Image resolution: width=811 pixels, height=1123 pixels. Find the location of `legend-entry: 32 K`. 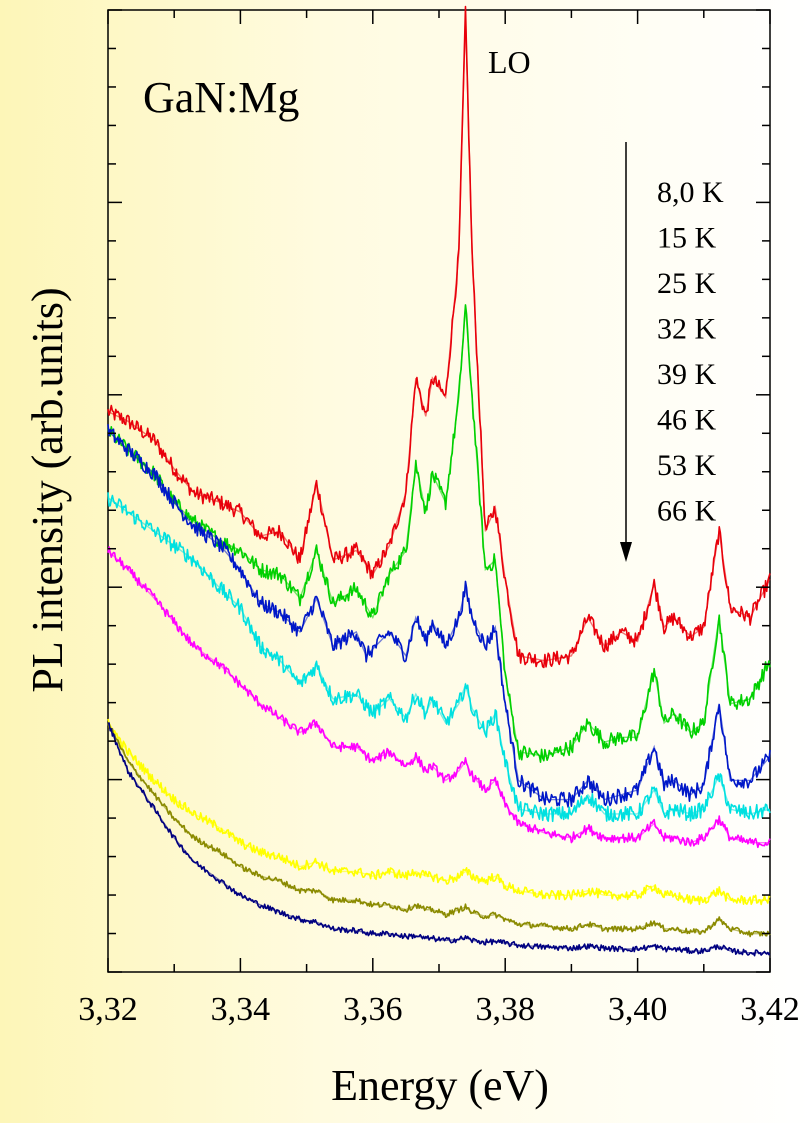

legend-entry: 32 K is located at coordinates (687, 329).